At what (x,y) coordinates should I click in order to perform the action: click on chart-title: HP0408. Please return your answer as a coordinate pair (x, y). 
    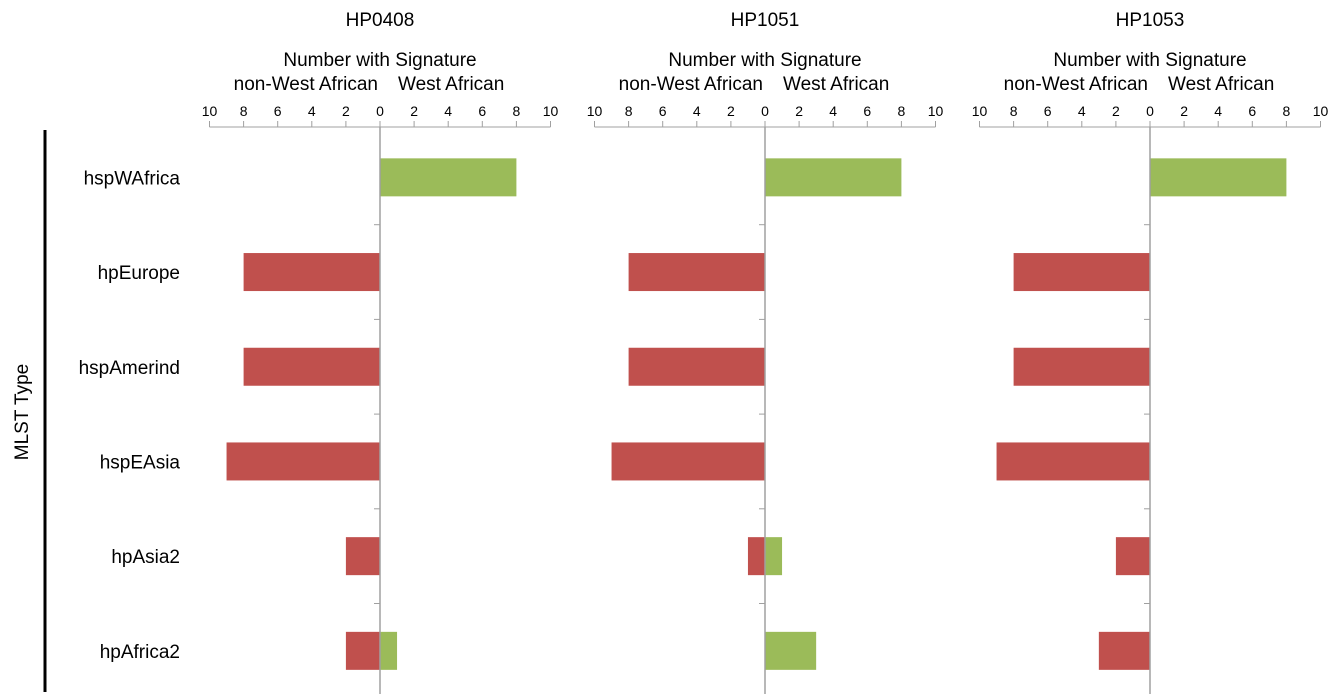
    Looking at the image, I should click on (380, 20).